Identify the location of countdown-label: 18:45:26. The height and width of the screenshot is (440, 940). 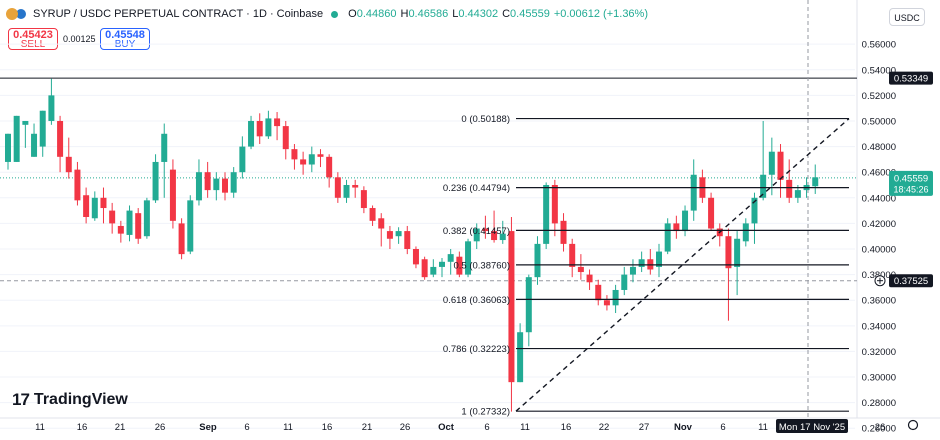
(910, 189).